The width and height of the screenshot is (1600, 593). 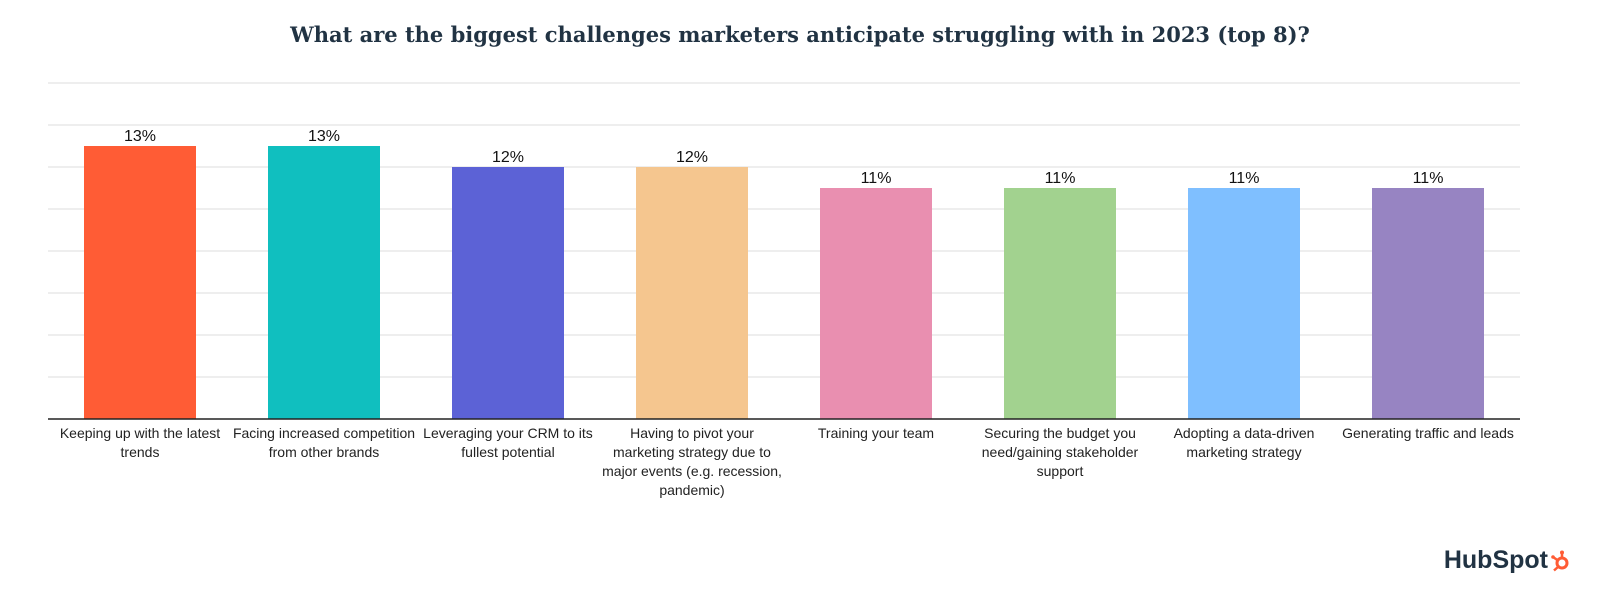 What do you see at coordinates (783, 157) in the screenshot?
I see `value-labels: 13% 13% 12% 12% 11% 11% 11% 11%` at bounding box center [783, 157].